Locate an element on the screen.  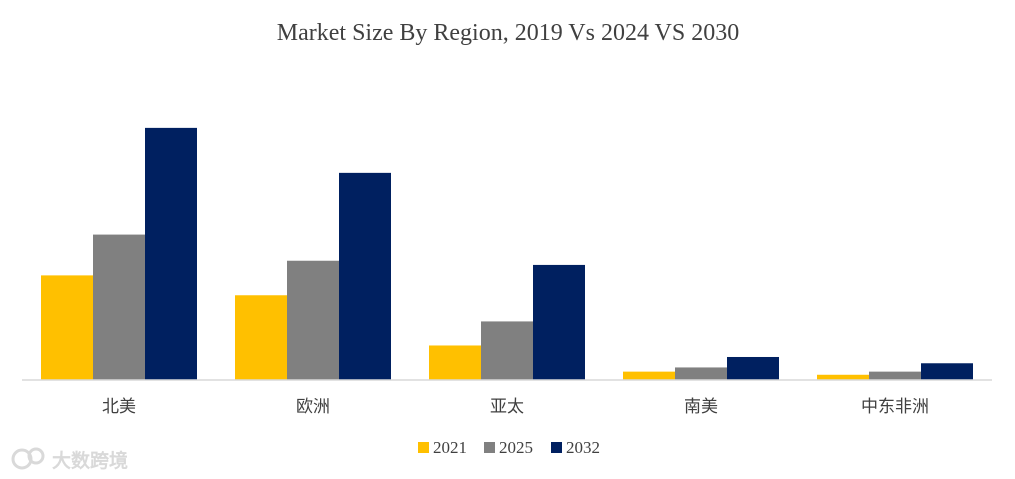
category-label: 欧洲 is located at coordinates (313, 407).